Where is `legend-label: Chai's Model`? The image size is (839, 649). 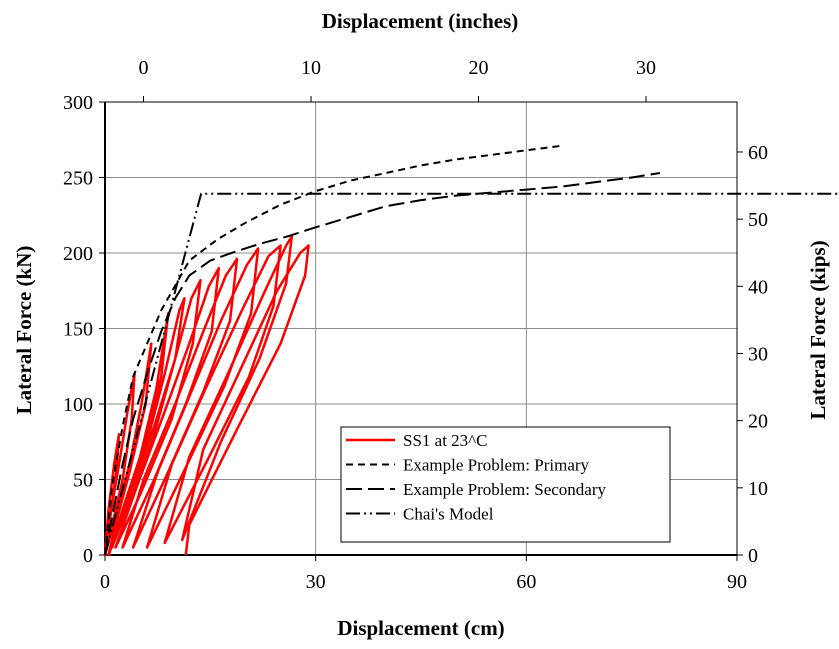
legend-label: Chai's Model is located at coordinates (448, 514).